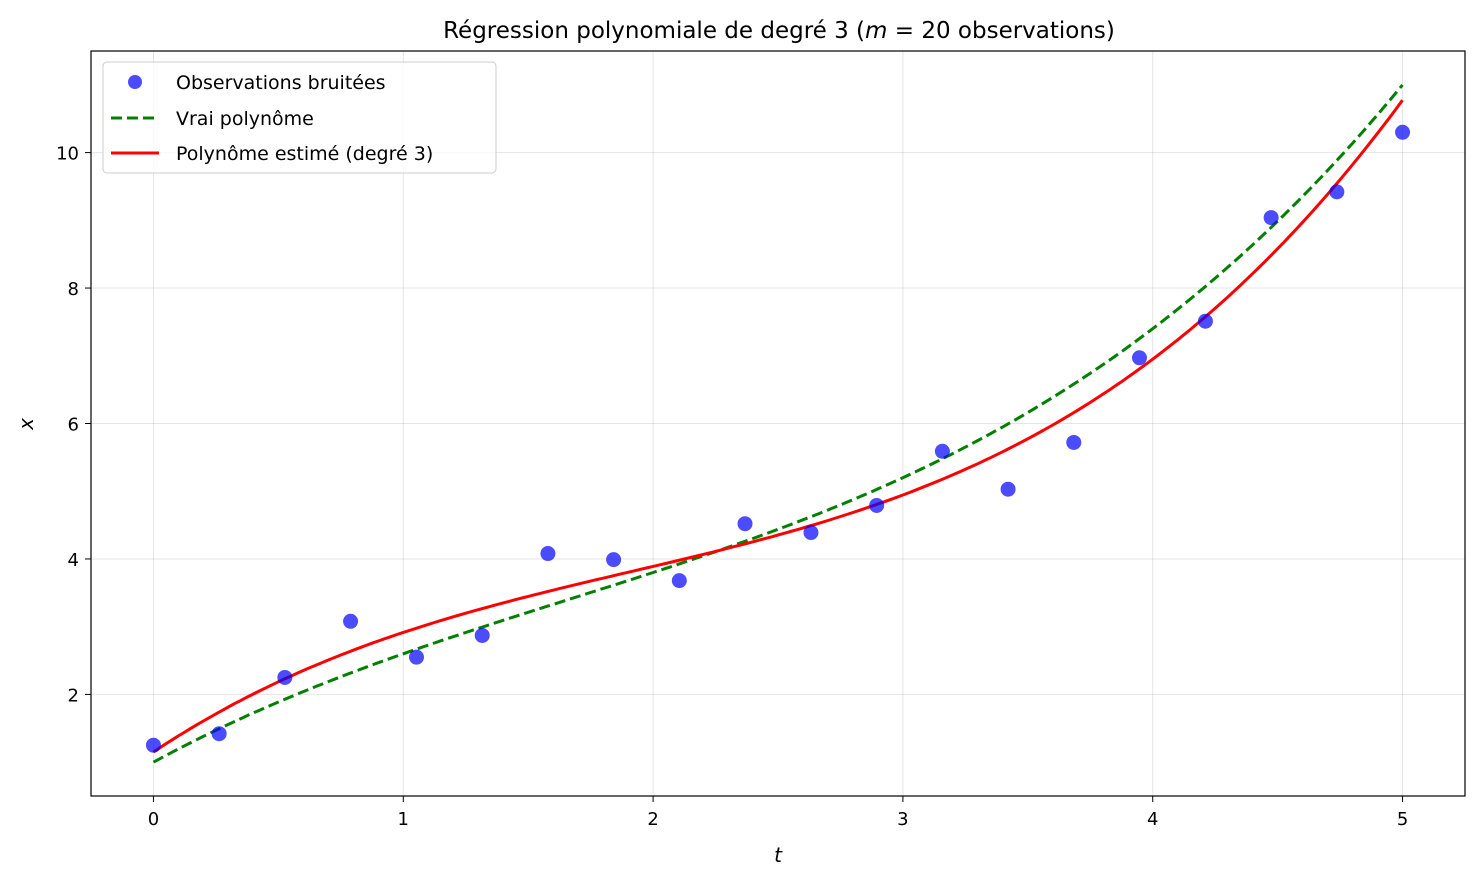 Image resolution: width=1479 pixels, height=885 pixels. What do you see at coordinates (1402, 819) in the screenshot?
I see `x-tick-label: 5` at bounding box center [1402, 819].